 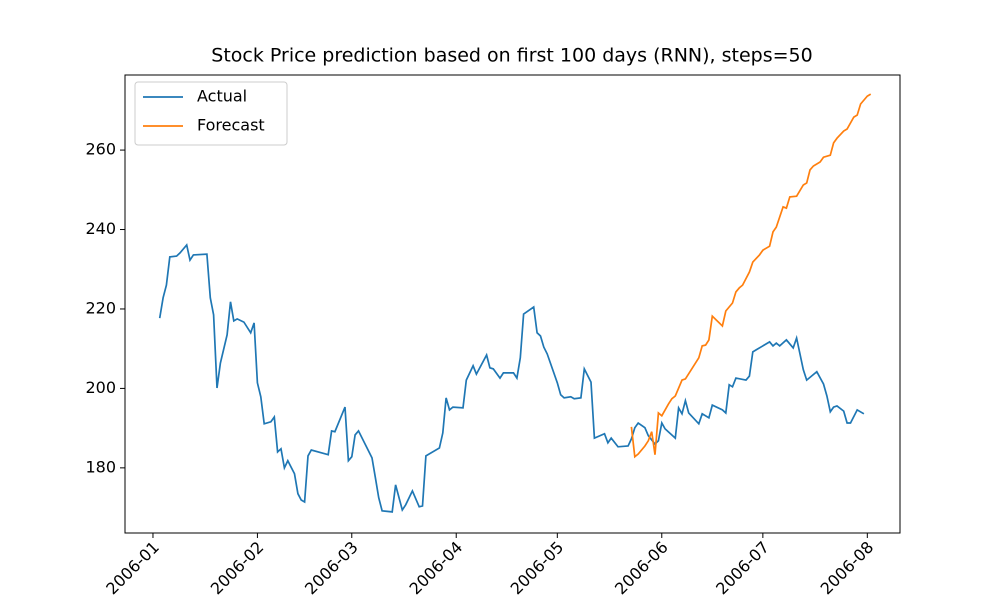 What do you see at coordinates (100, 307) in the screenshot?
I see `y-tick-label: 220` at bounding box center [100, 307].